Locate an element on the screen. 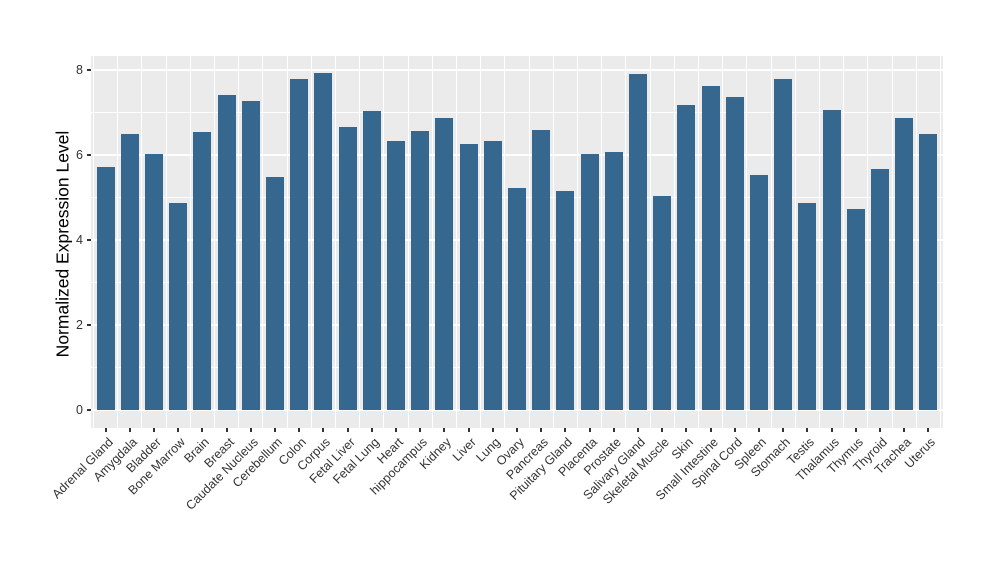 The height and width of the screenshot is (580, 1000). y-tick-label: 6 is located at coordinates (79, 154).